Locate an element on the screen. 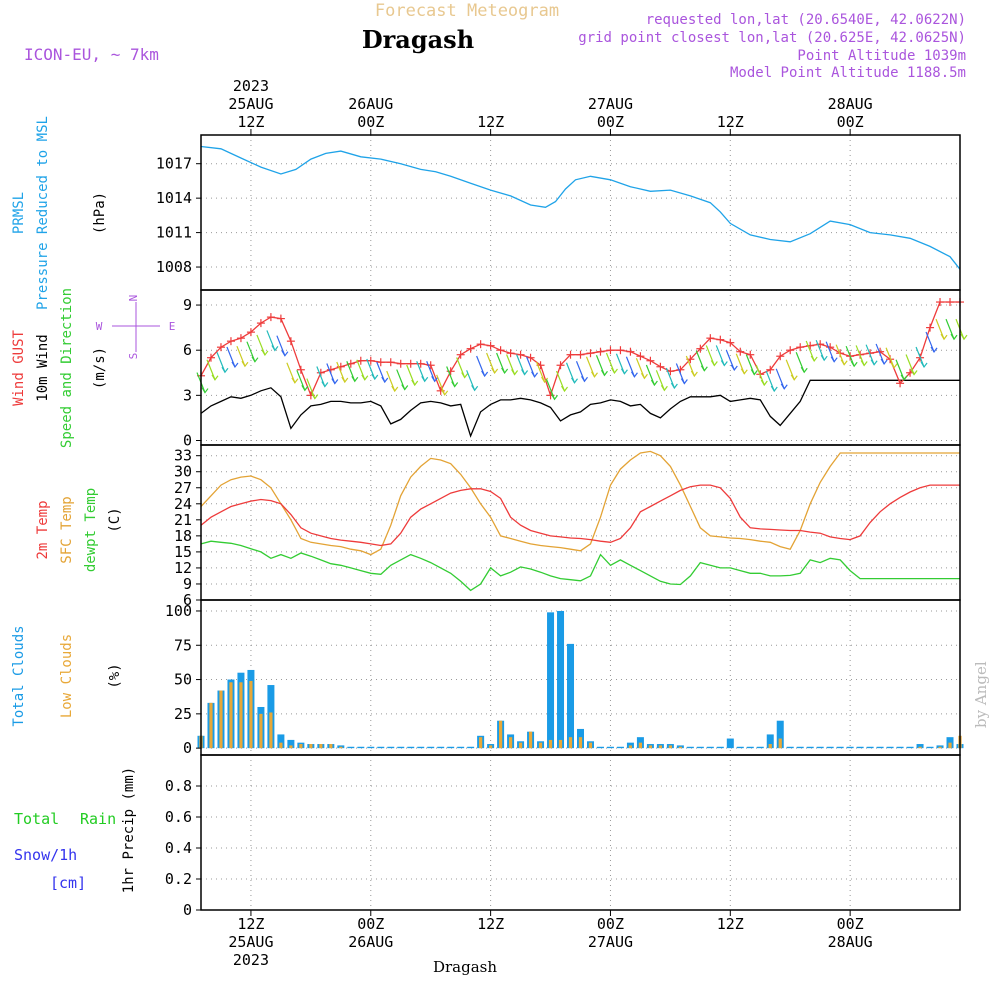 This screenshot has width=1000, height=1000. requested-coords: requested lon,lat (20.6540E, 42.0622N) is located at coordinates (806, 20).